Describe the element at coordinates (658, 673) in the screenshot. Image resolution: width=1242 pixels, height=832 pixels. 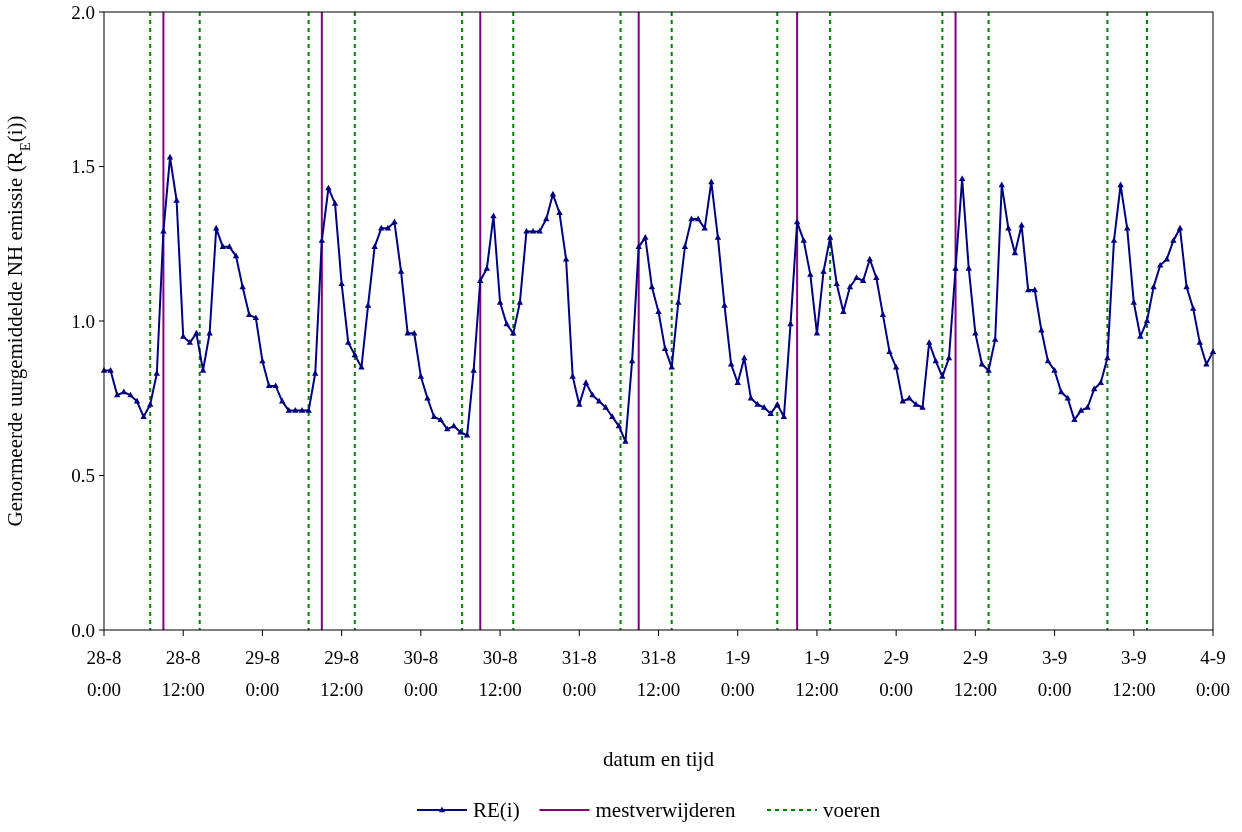
I see `x-tick-label: 31-8 12:00` at that location.